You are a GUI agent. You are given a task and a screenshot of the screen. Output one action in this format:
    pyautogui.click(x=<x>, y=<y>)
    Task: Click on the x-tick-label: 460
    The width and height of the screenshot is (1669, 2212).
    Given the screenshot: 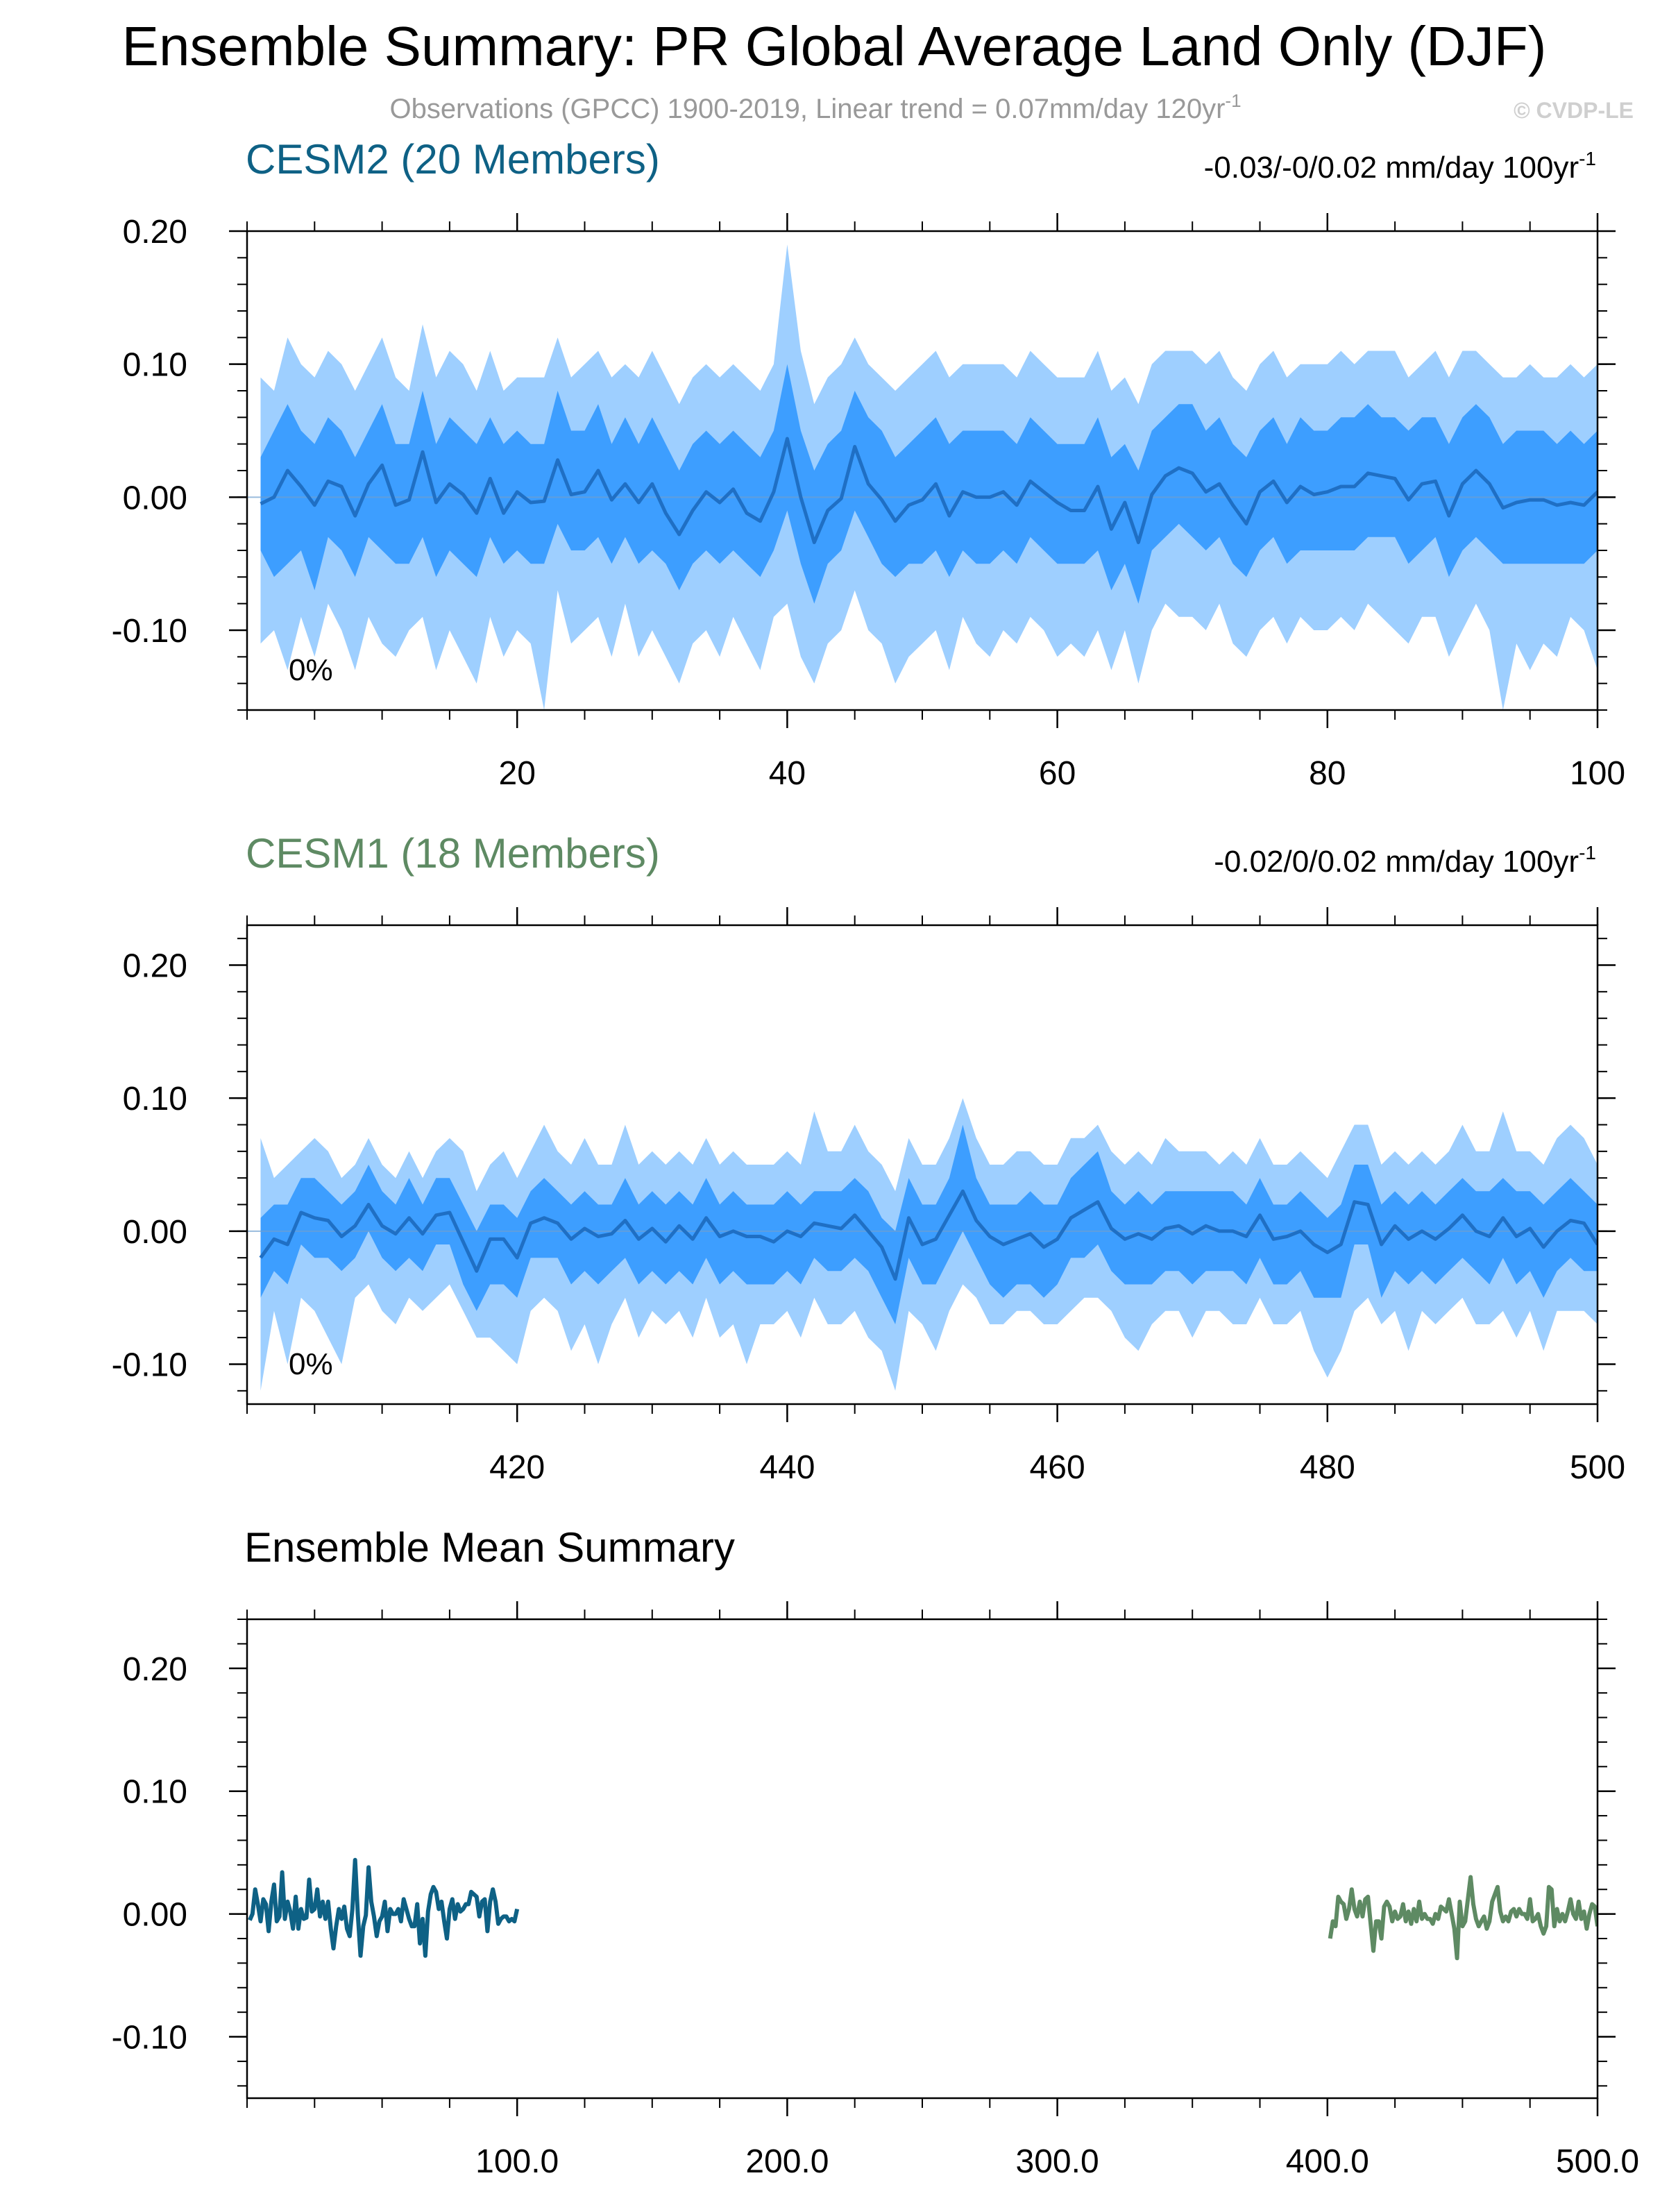 What is the action you would take?
    pyautogui.click(x=1057, y=1468)
    